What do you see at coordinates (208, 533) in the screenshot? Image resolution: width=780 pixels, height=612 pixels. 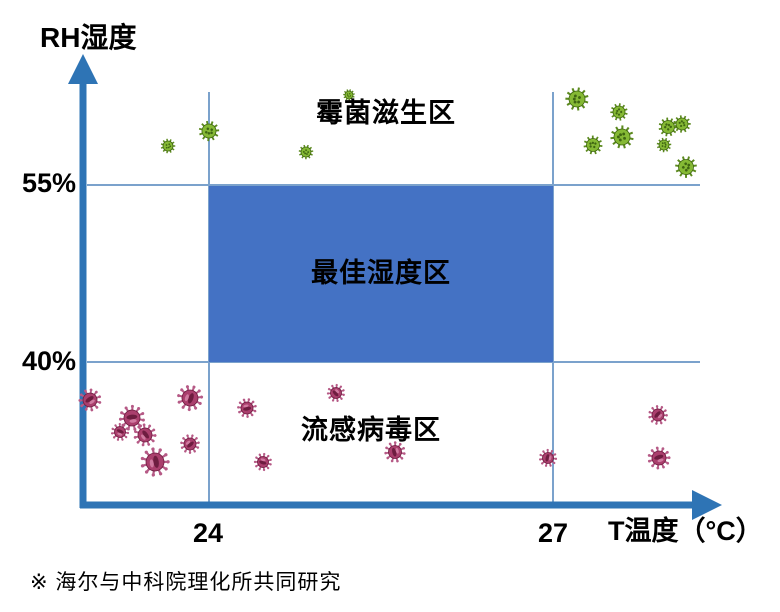 I see `x-tick-24: 24` at bounding box center [208, 533].